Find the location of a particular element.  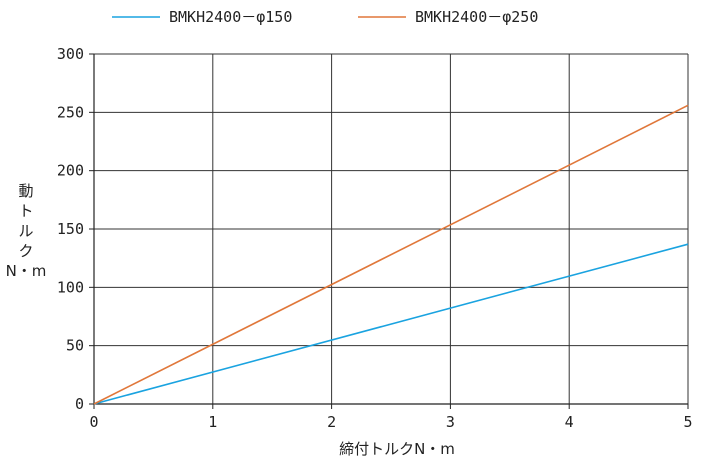

x-tick-label: 1 is located at coordinates (212, 422).